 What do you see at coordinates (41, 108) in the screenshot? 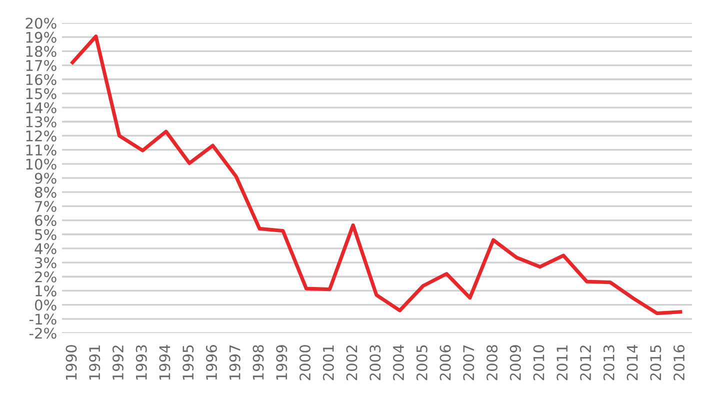
I see `y-tick-label: 14%` at bounding box center [41, 108].